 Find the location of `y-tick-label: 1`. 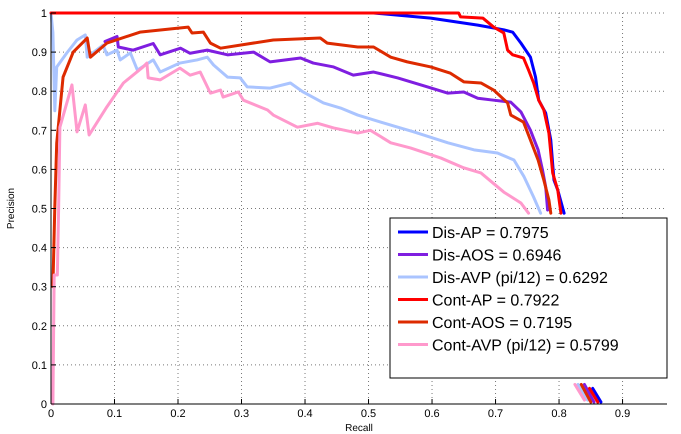

y-tick-label: 1 is located at coordinates (43, 14).